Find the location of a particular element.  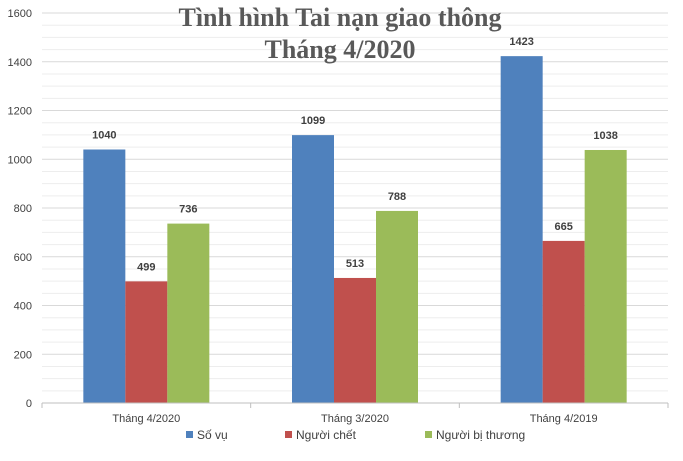

y-tick-label: 1600 is located at coordinates (20, 14).